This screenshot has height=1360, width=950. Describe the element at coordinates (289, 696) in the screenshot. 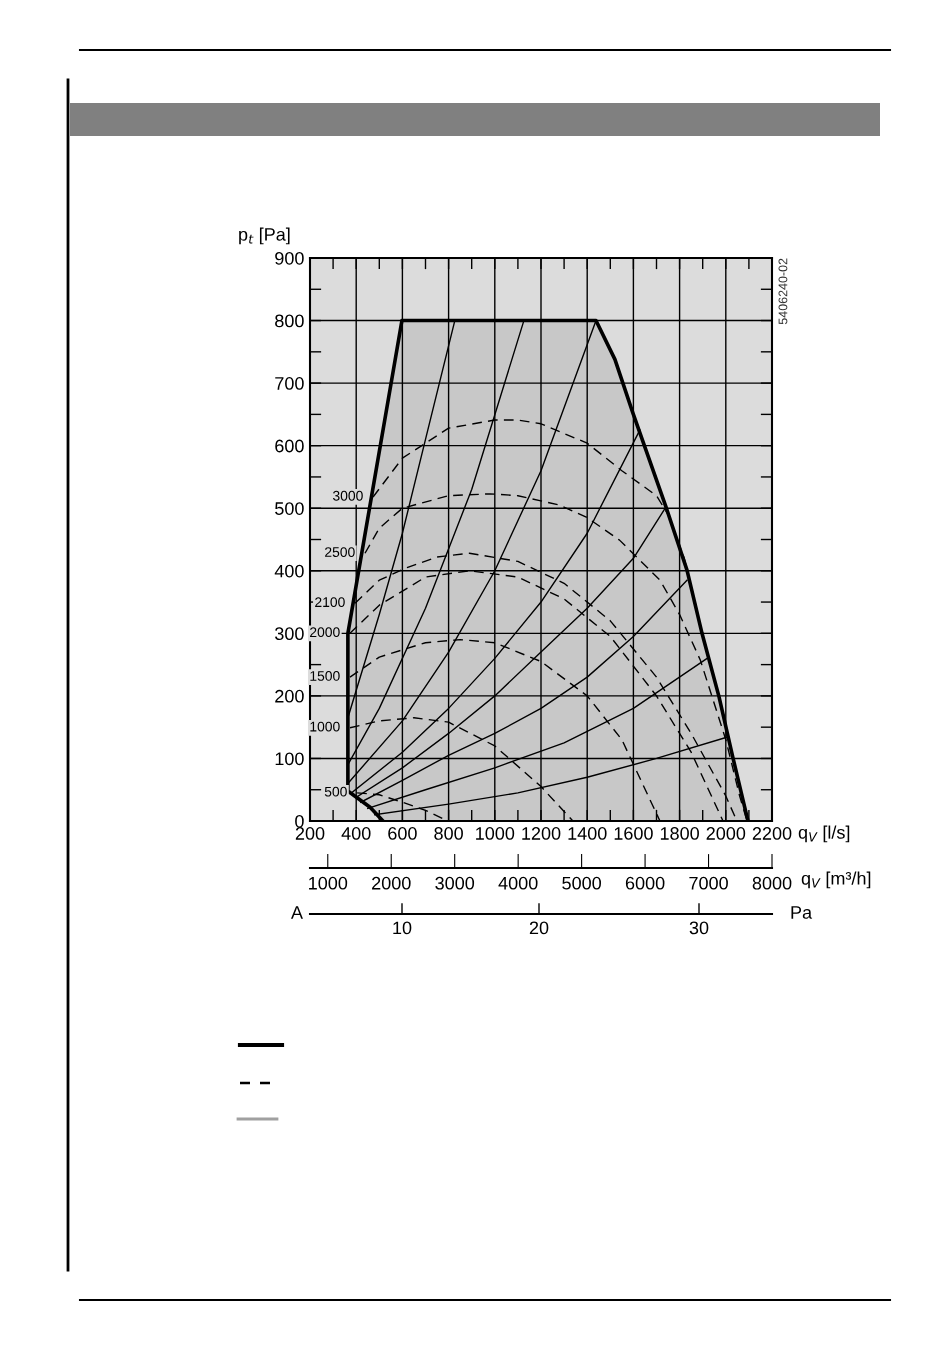

I see `y-tick-label: 200` at that location.